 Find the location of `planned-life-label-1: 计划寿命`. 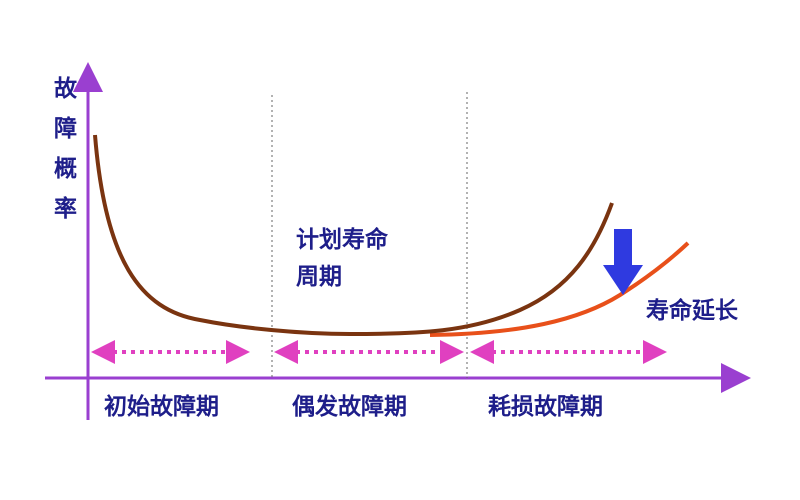

planned-life-label-1: 计划寿命 is located at coordinates (342, 239).